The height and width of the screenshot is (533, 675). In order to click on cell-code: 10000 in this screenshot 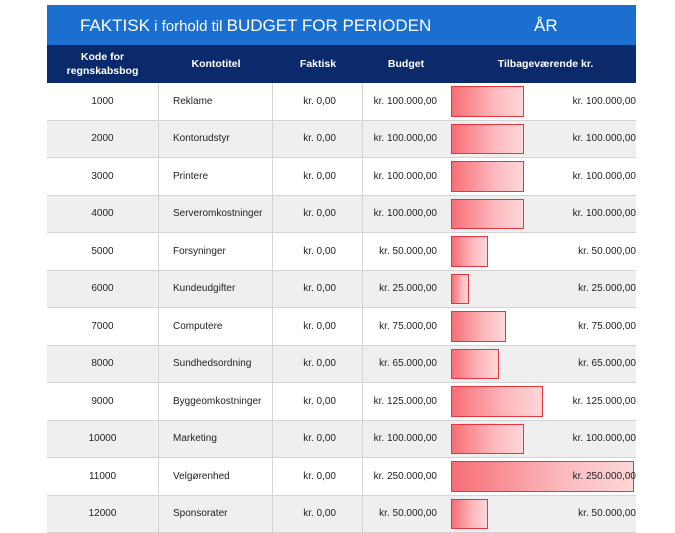, I will do `click(102, 439)`.